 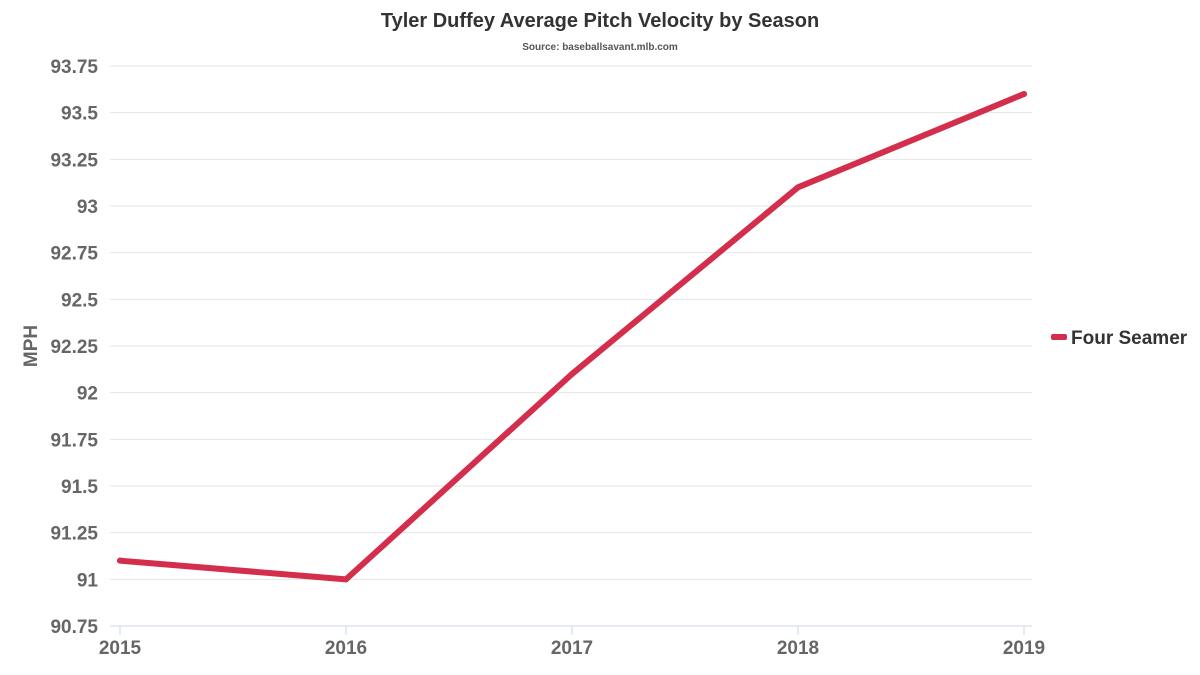 I want to click on legend: Four Seamer, so click(x=1119, y=338).